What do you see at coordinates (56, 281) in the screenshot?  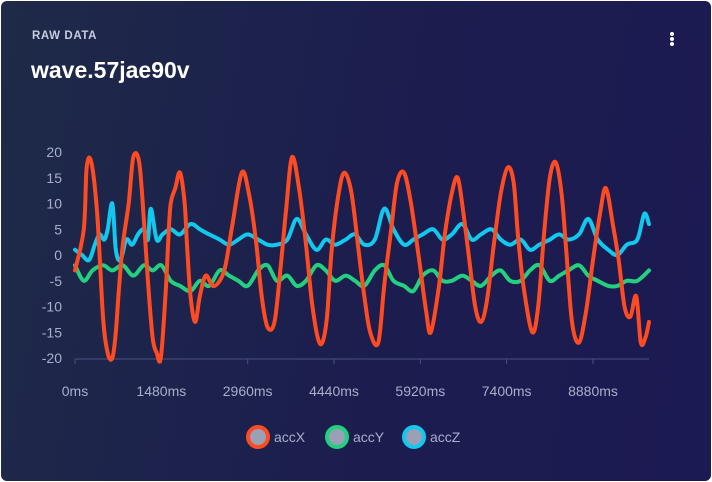 I see `y-tick-label: -5` at bounding box center [56, 281].